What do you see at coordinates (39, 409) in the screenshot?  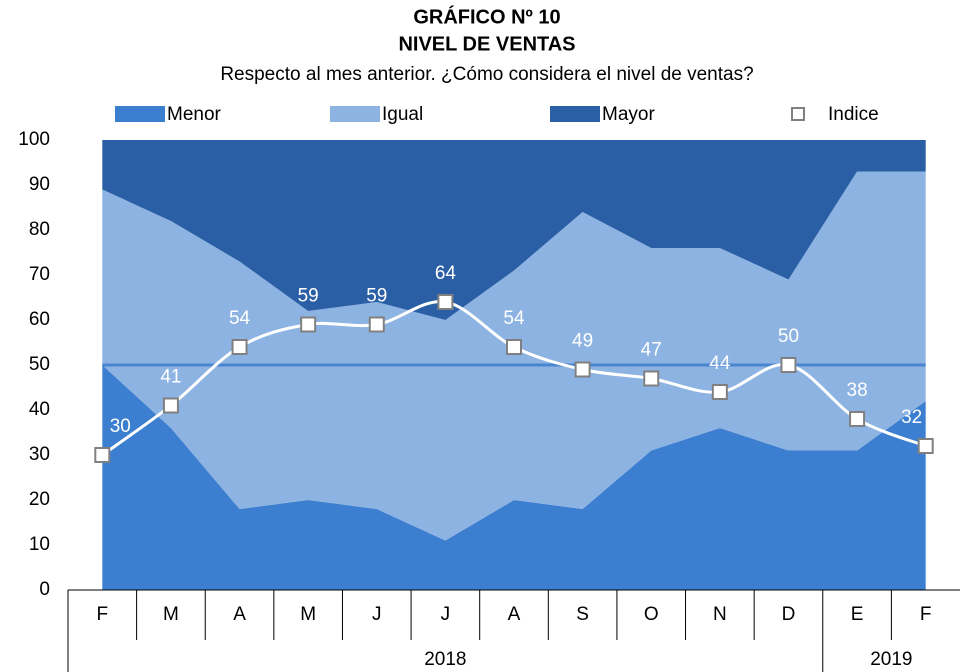 I see `y-tick-label: 40` at bounding box center [39, 409].